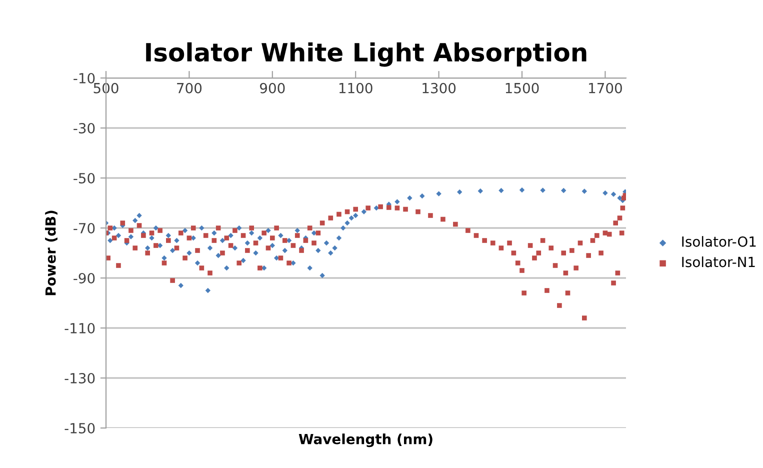  I want to click on legend-label: Isolator-O1, so click(719, 241).